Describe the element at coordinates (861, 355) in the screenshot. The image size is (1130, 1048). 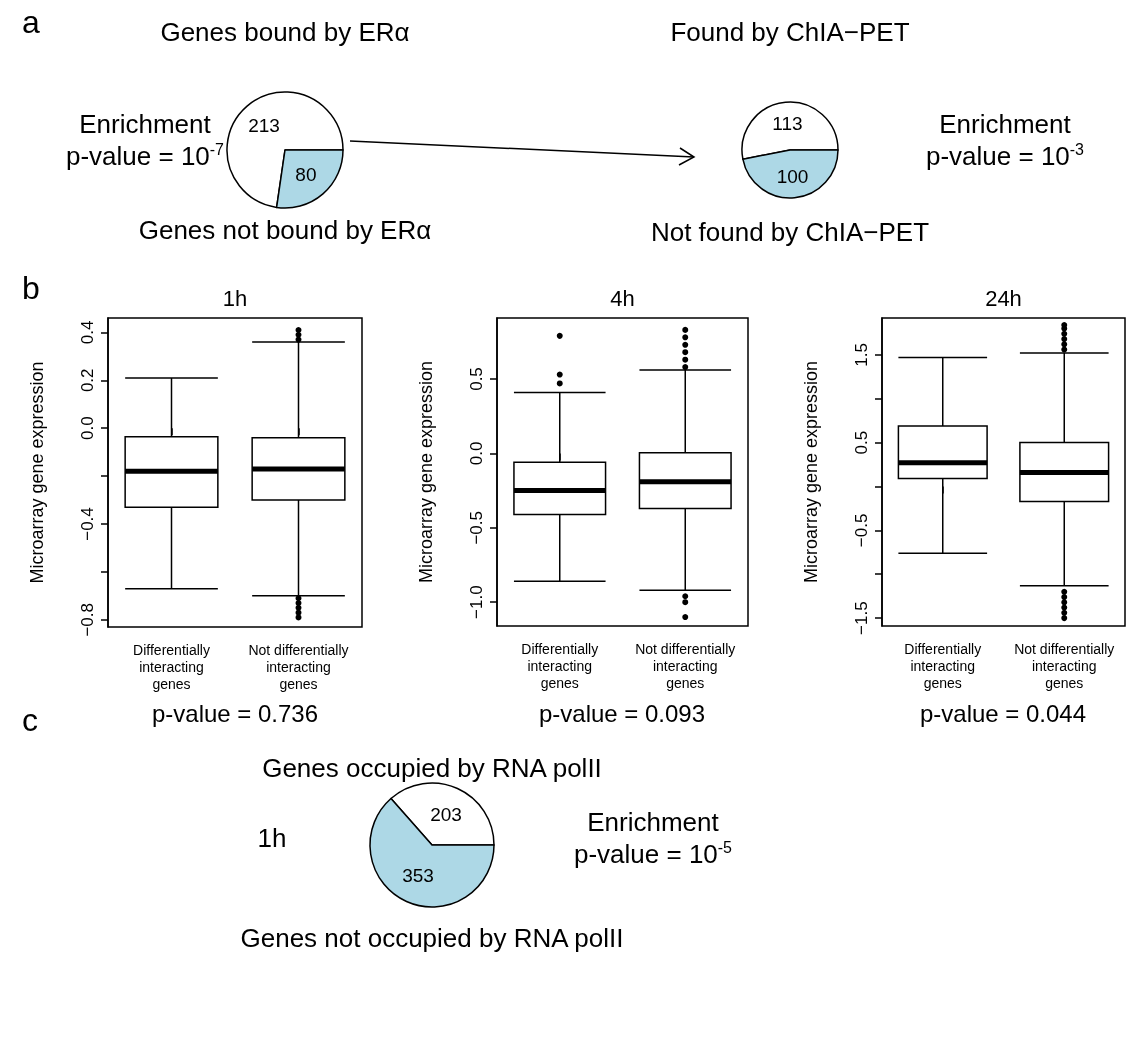
I see `y-tick-label: 1.5` at that location.